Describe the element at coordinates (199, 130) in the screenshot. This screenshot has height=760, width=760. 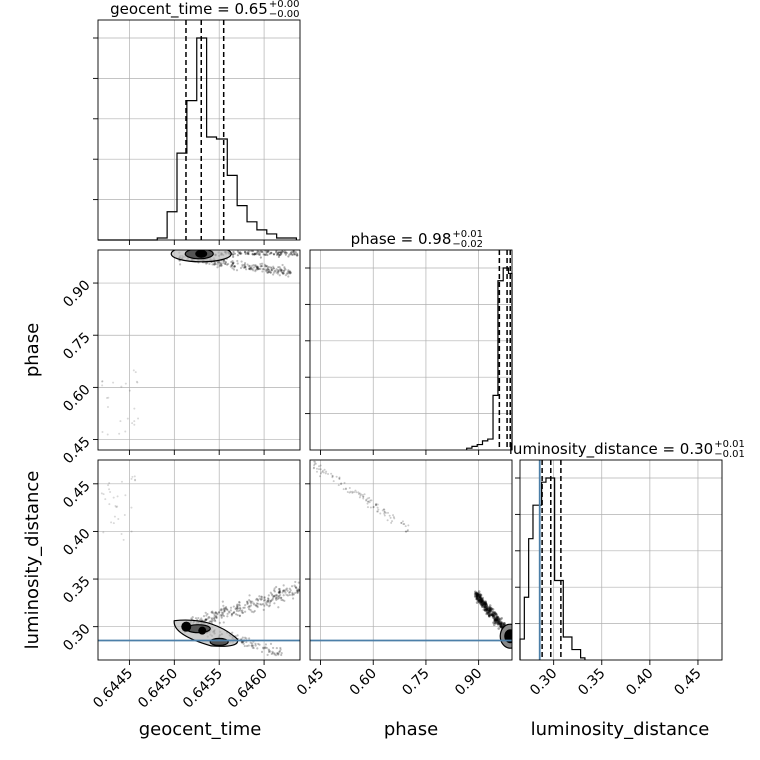
I see `hist-geocent_time-bg` at that location.